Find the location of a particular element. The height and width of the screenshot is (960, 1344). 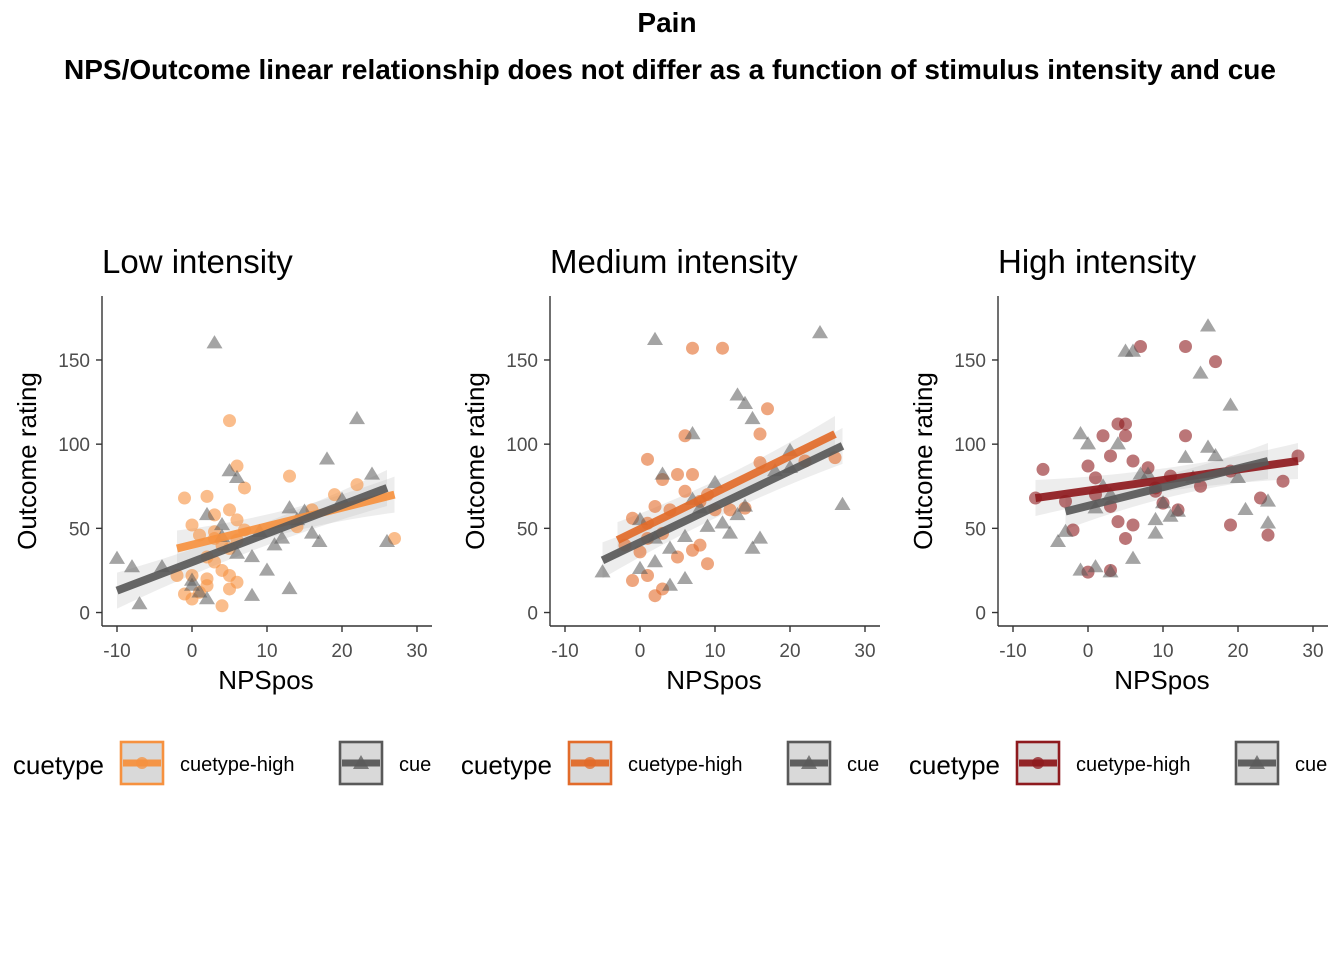

y-axis-title: Outcome rating is located at coordinates (475, 461).